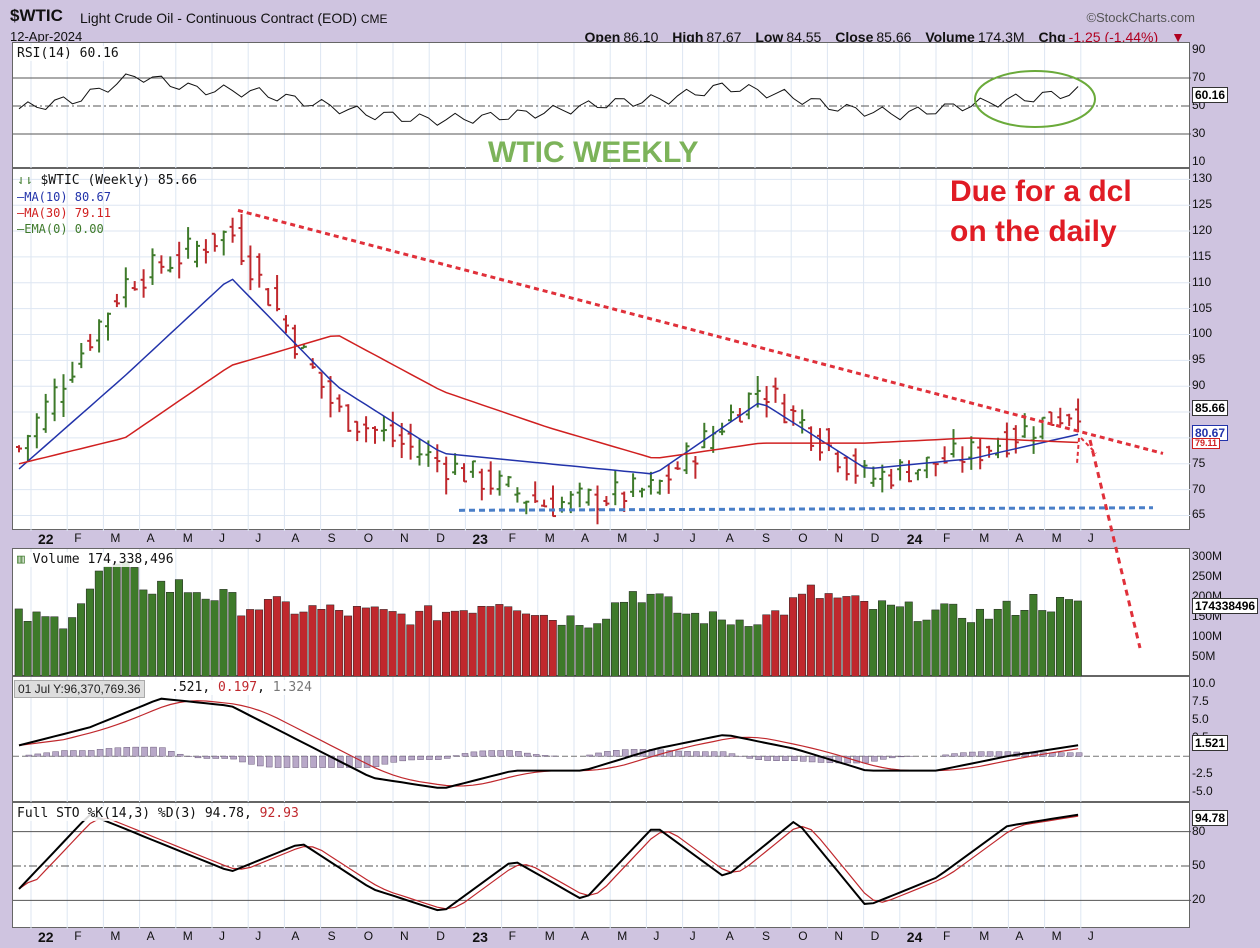  What do you see at coordinates (1199, 133) in the screenshot?
I see `rsi-axis-tick: 30` at bounding box center [1199, 133].